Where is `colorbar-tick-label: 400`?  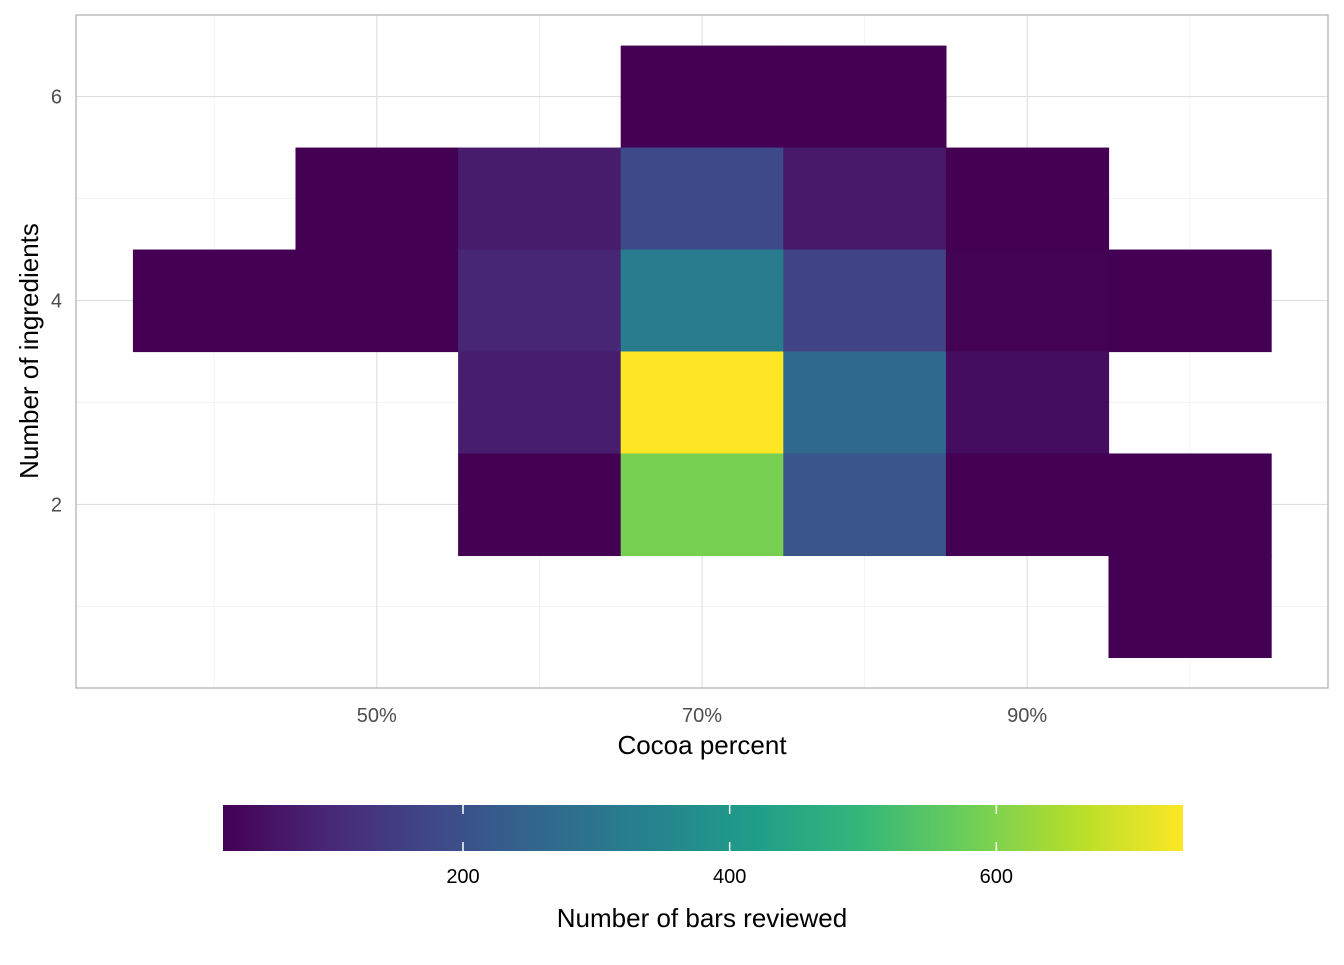 colorbar-tick-label: 400 is located at coordinates (729, 877).